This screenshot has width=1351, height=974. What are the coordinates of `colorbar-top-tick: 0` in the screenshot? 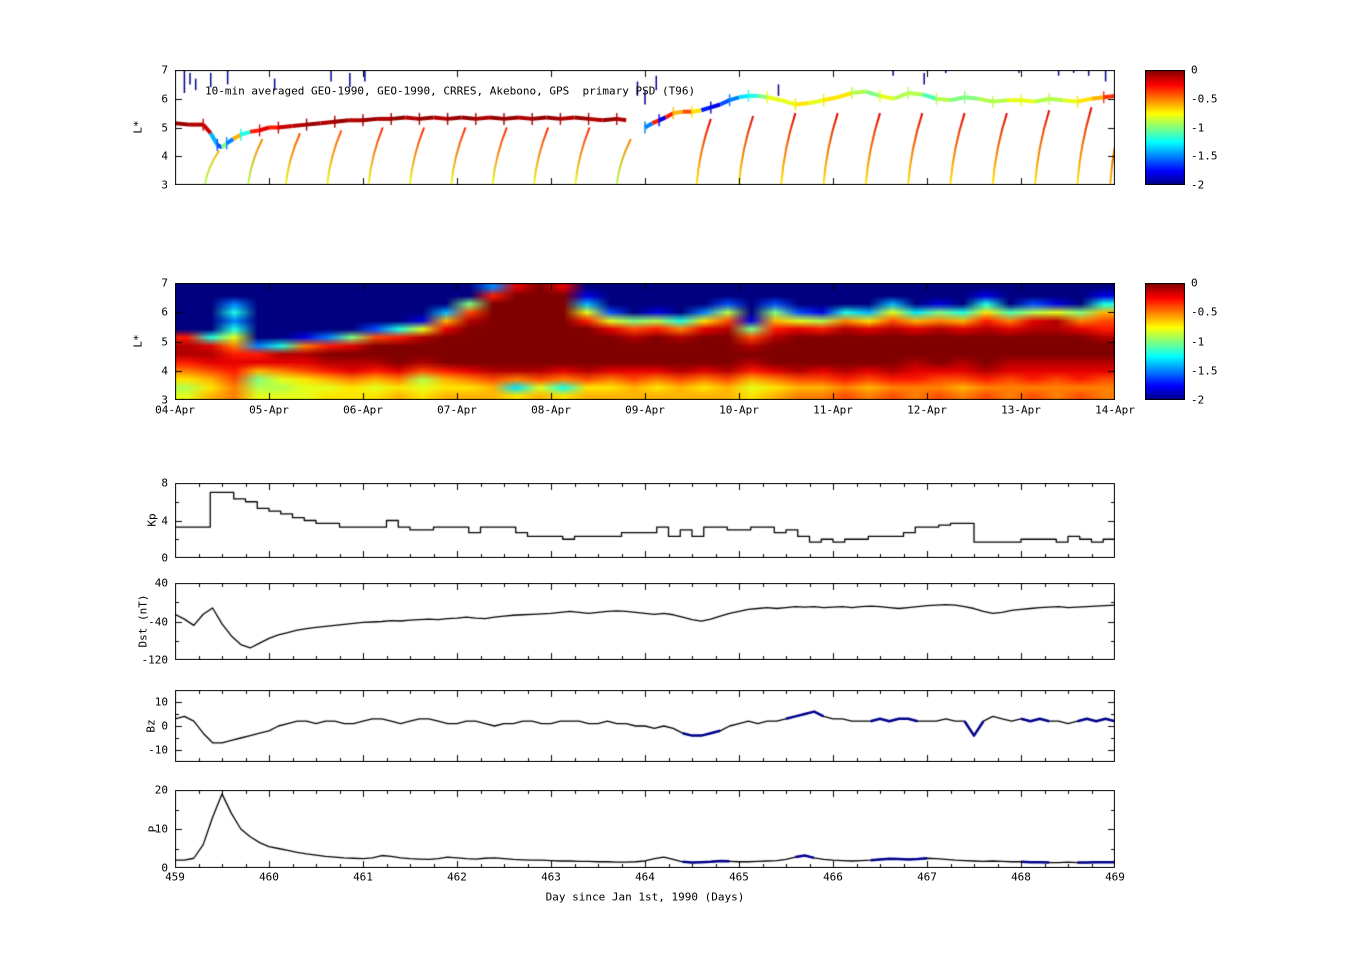 It's located at (1194, 70).